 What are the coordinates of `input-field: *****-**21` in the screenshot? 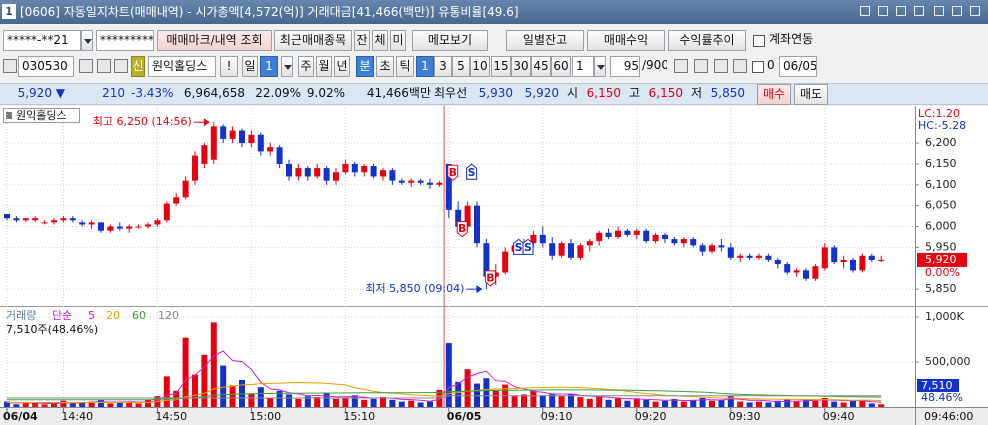 It's located at (42, 40).